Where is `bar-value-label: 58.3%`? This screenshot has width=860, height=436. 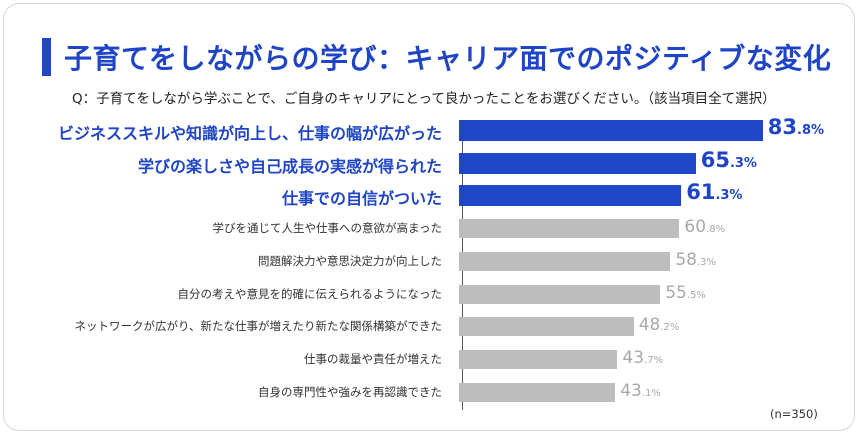 bar-value-label: 58.3% is located at coordinates (695, 260).